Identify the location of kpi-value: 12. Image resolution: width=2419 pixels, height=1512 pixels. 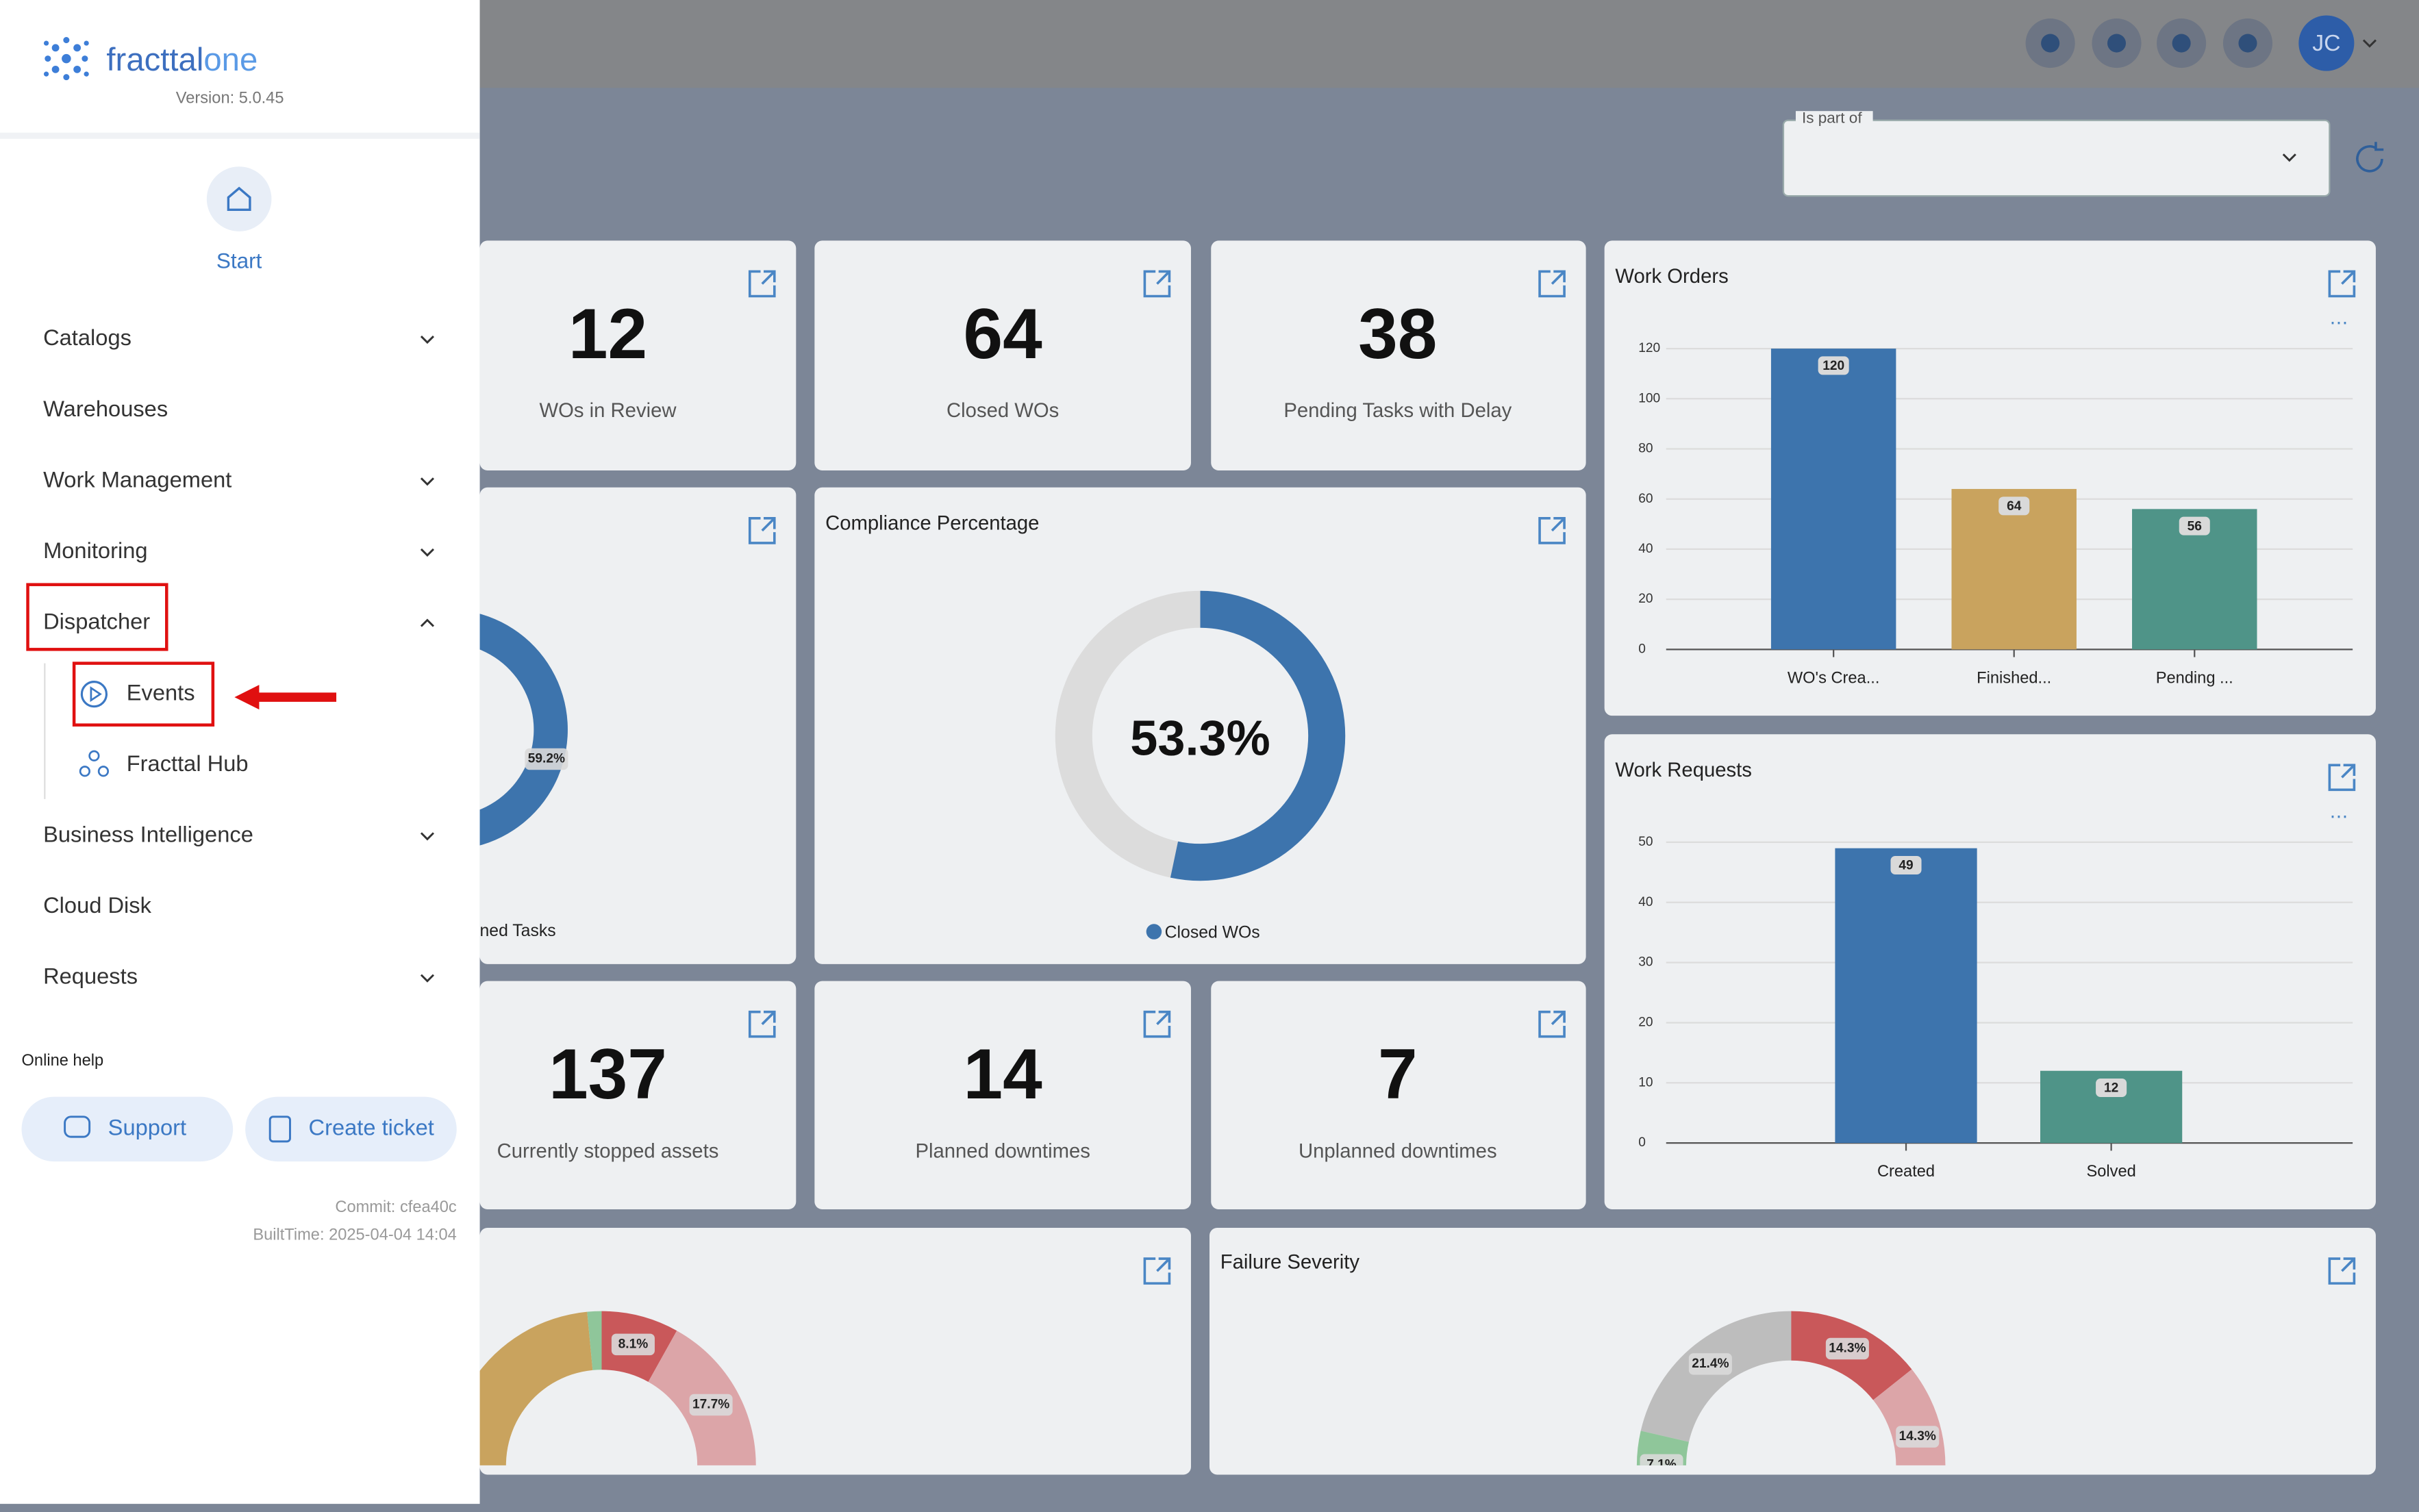
(607, 333).